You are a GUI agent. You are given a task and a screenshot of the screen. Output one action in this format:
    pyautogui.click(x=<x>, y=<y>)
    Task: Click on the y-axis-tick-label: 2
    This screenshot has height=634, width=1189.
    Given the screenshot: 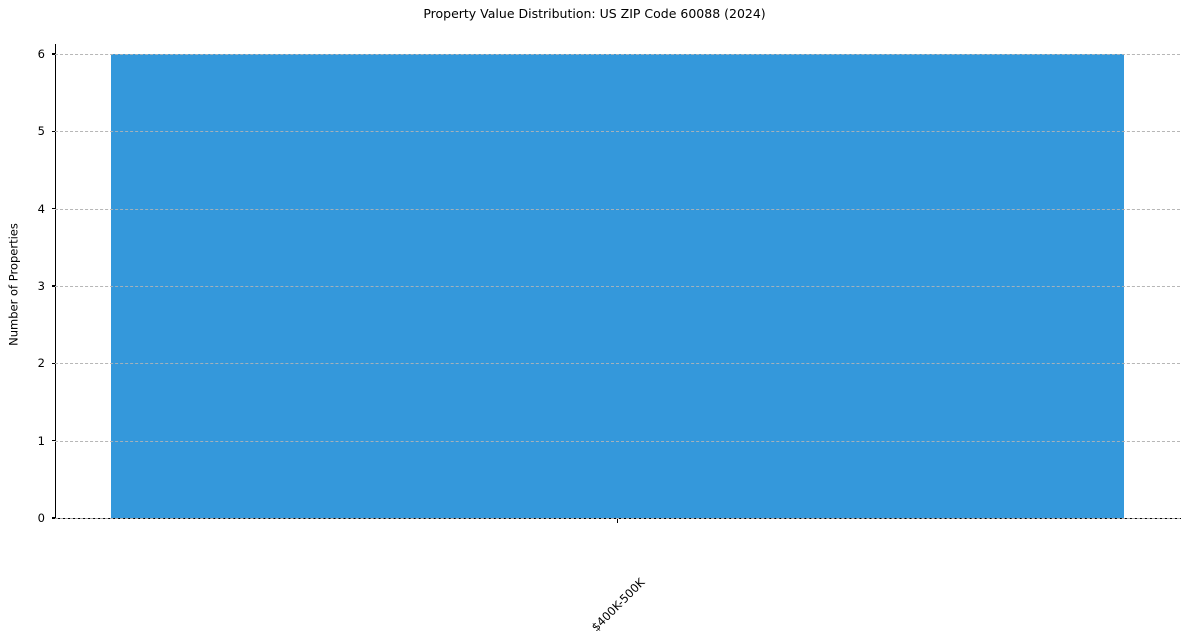 What is the action you would take?
    pyautogui.click(x=41, y=363)
    